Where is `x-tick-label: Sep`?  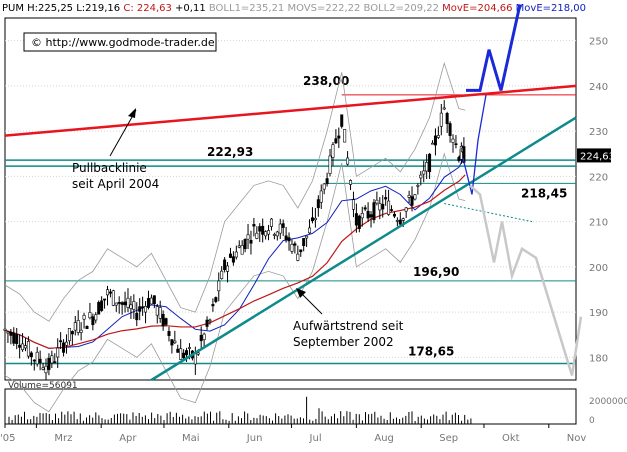 x-tick-label: Sep is located at coordinates (448, 438).